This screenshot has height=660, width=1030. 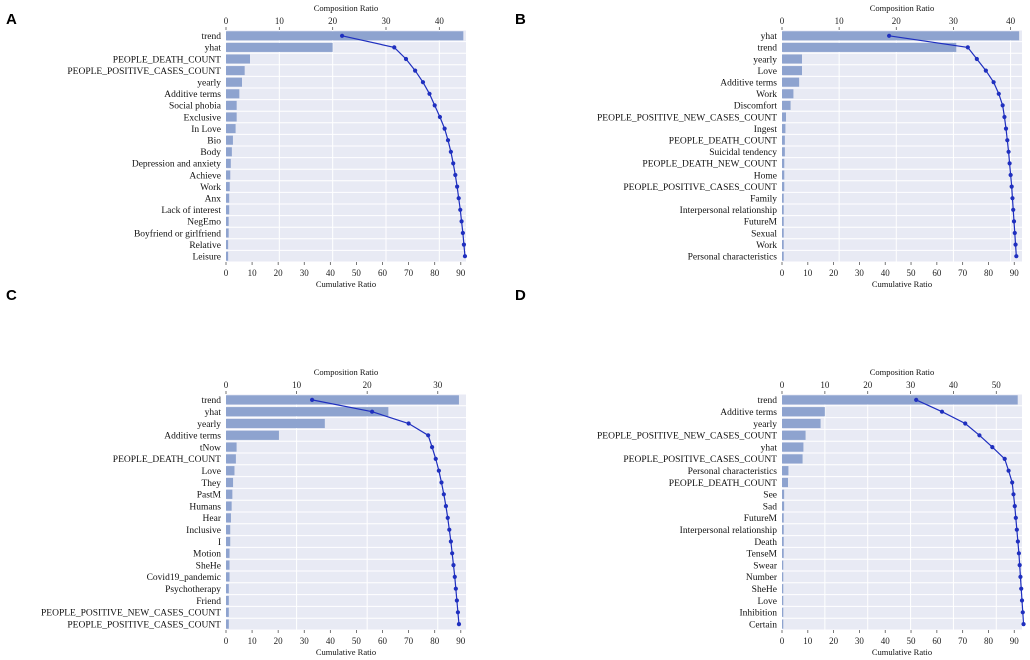 I want to click on category-label: Family, so click(x=763, y=200).